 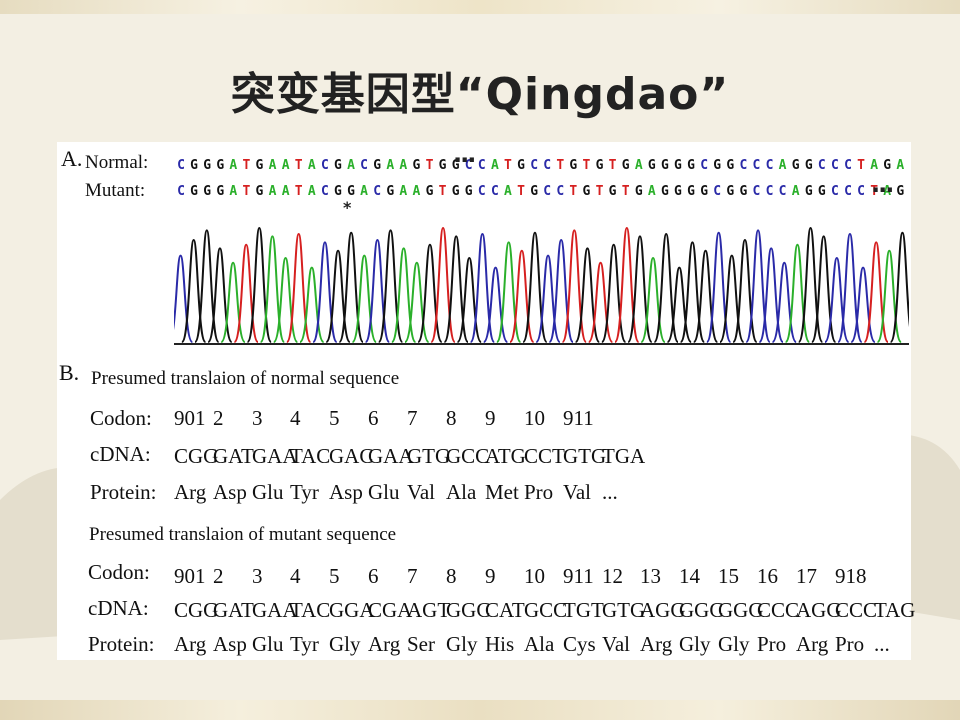 I want to click on codon-number: 2, so click(x=218, y=418).